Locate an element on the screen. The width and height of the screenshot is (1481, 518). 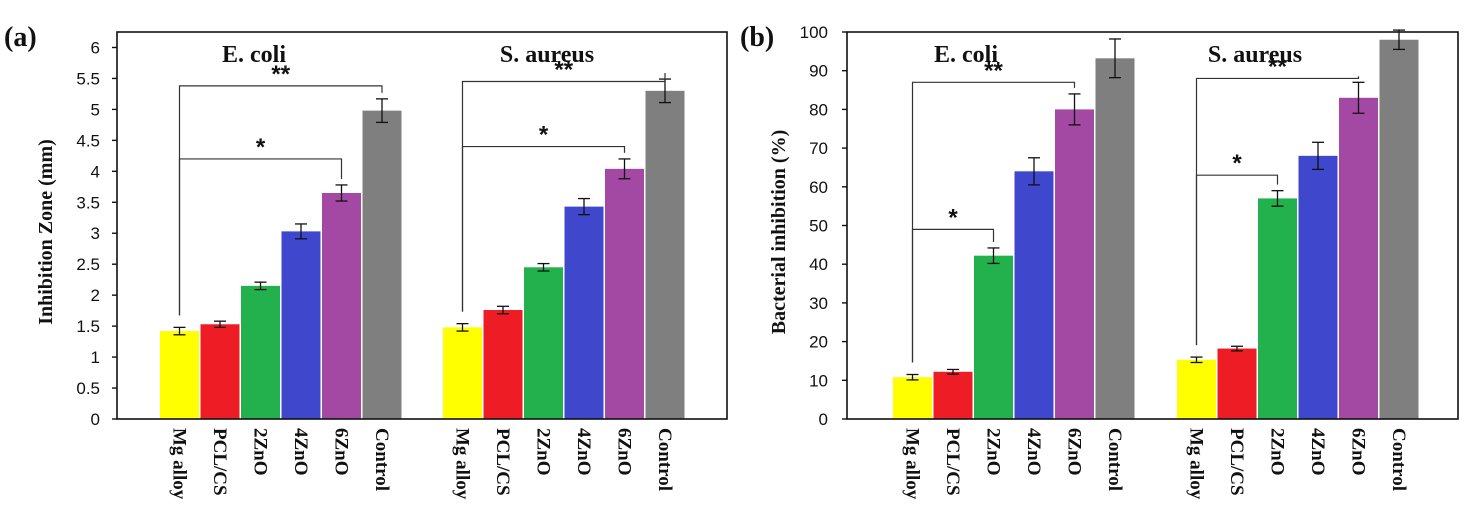
panel-b-y-tick-label: 50 is located at coordinates (818, 226).